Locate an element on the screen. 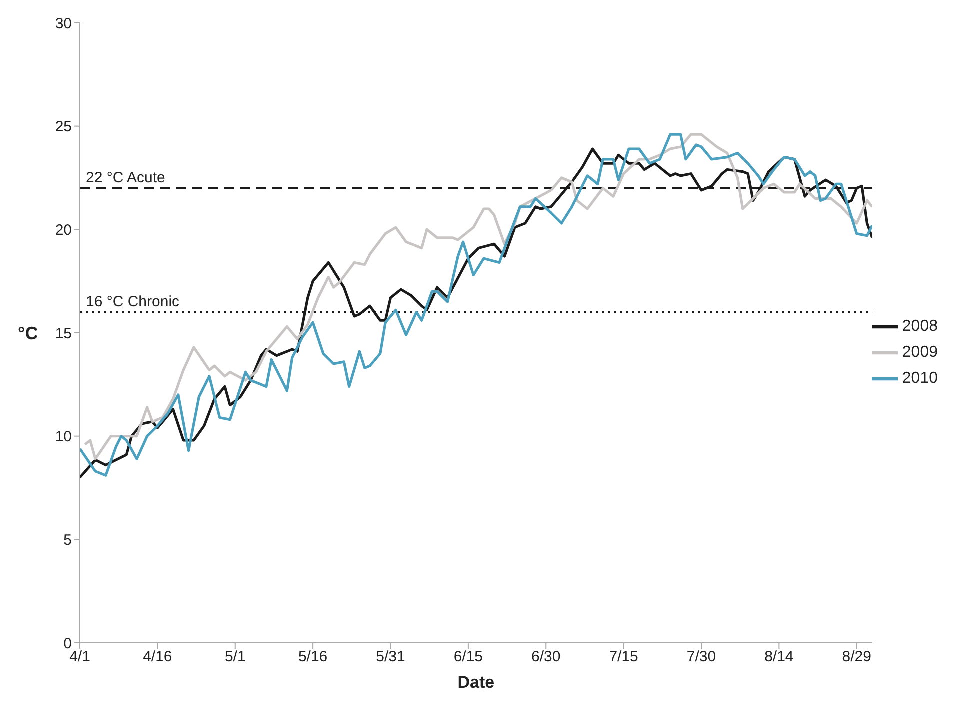  legend-label: 2008 is located at coordinates (920, 326).